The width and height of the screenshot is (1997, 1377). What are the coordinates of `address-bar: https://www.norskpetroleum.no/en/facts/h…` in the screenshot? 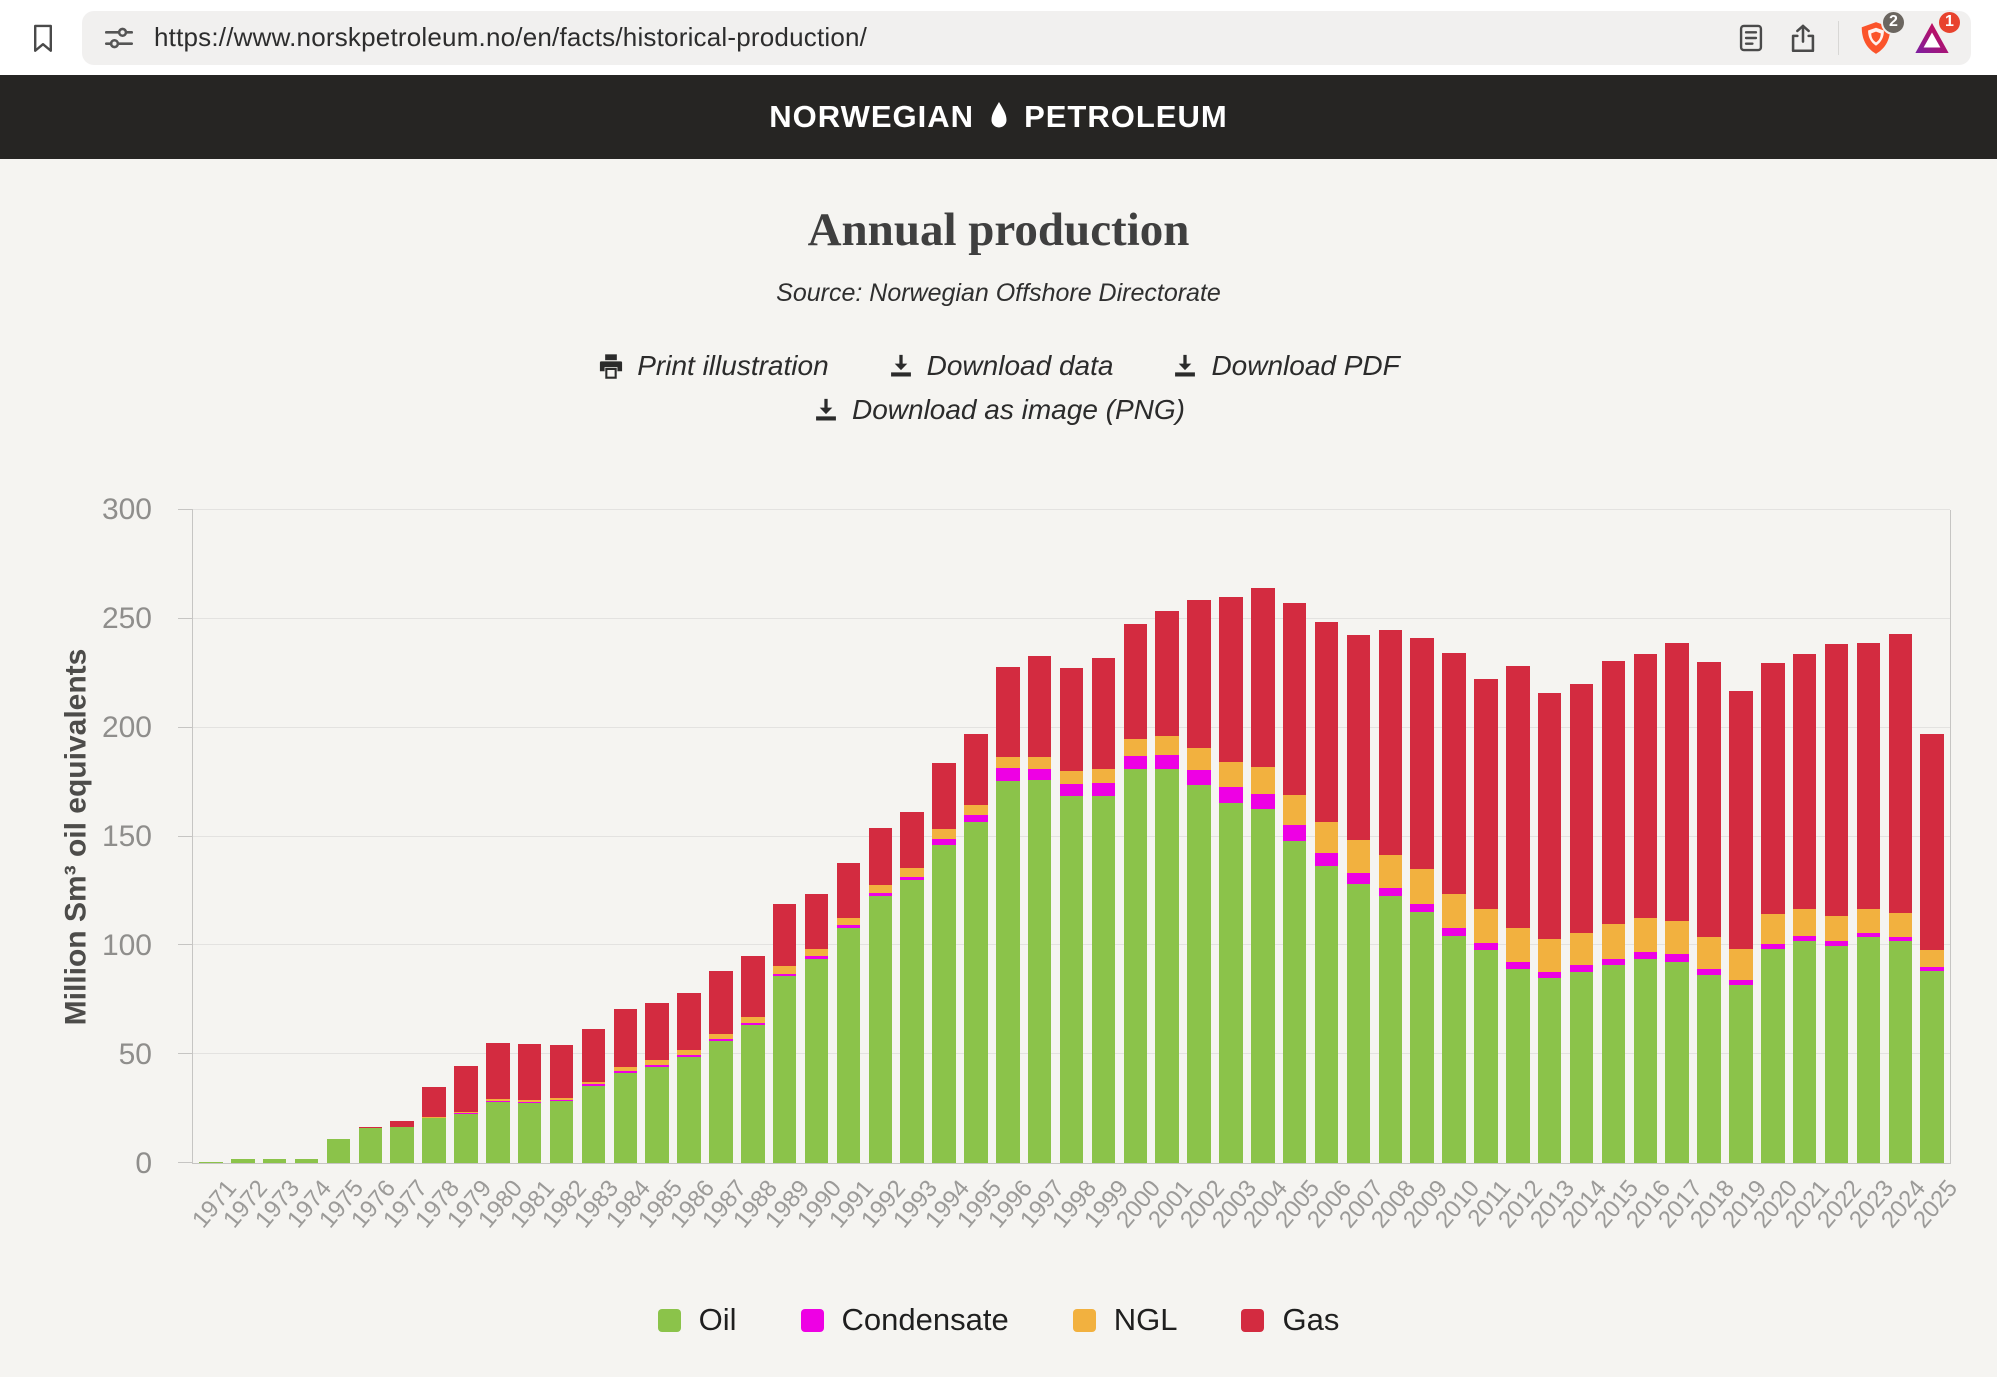 It's located at (1026, 37).